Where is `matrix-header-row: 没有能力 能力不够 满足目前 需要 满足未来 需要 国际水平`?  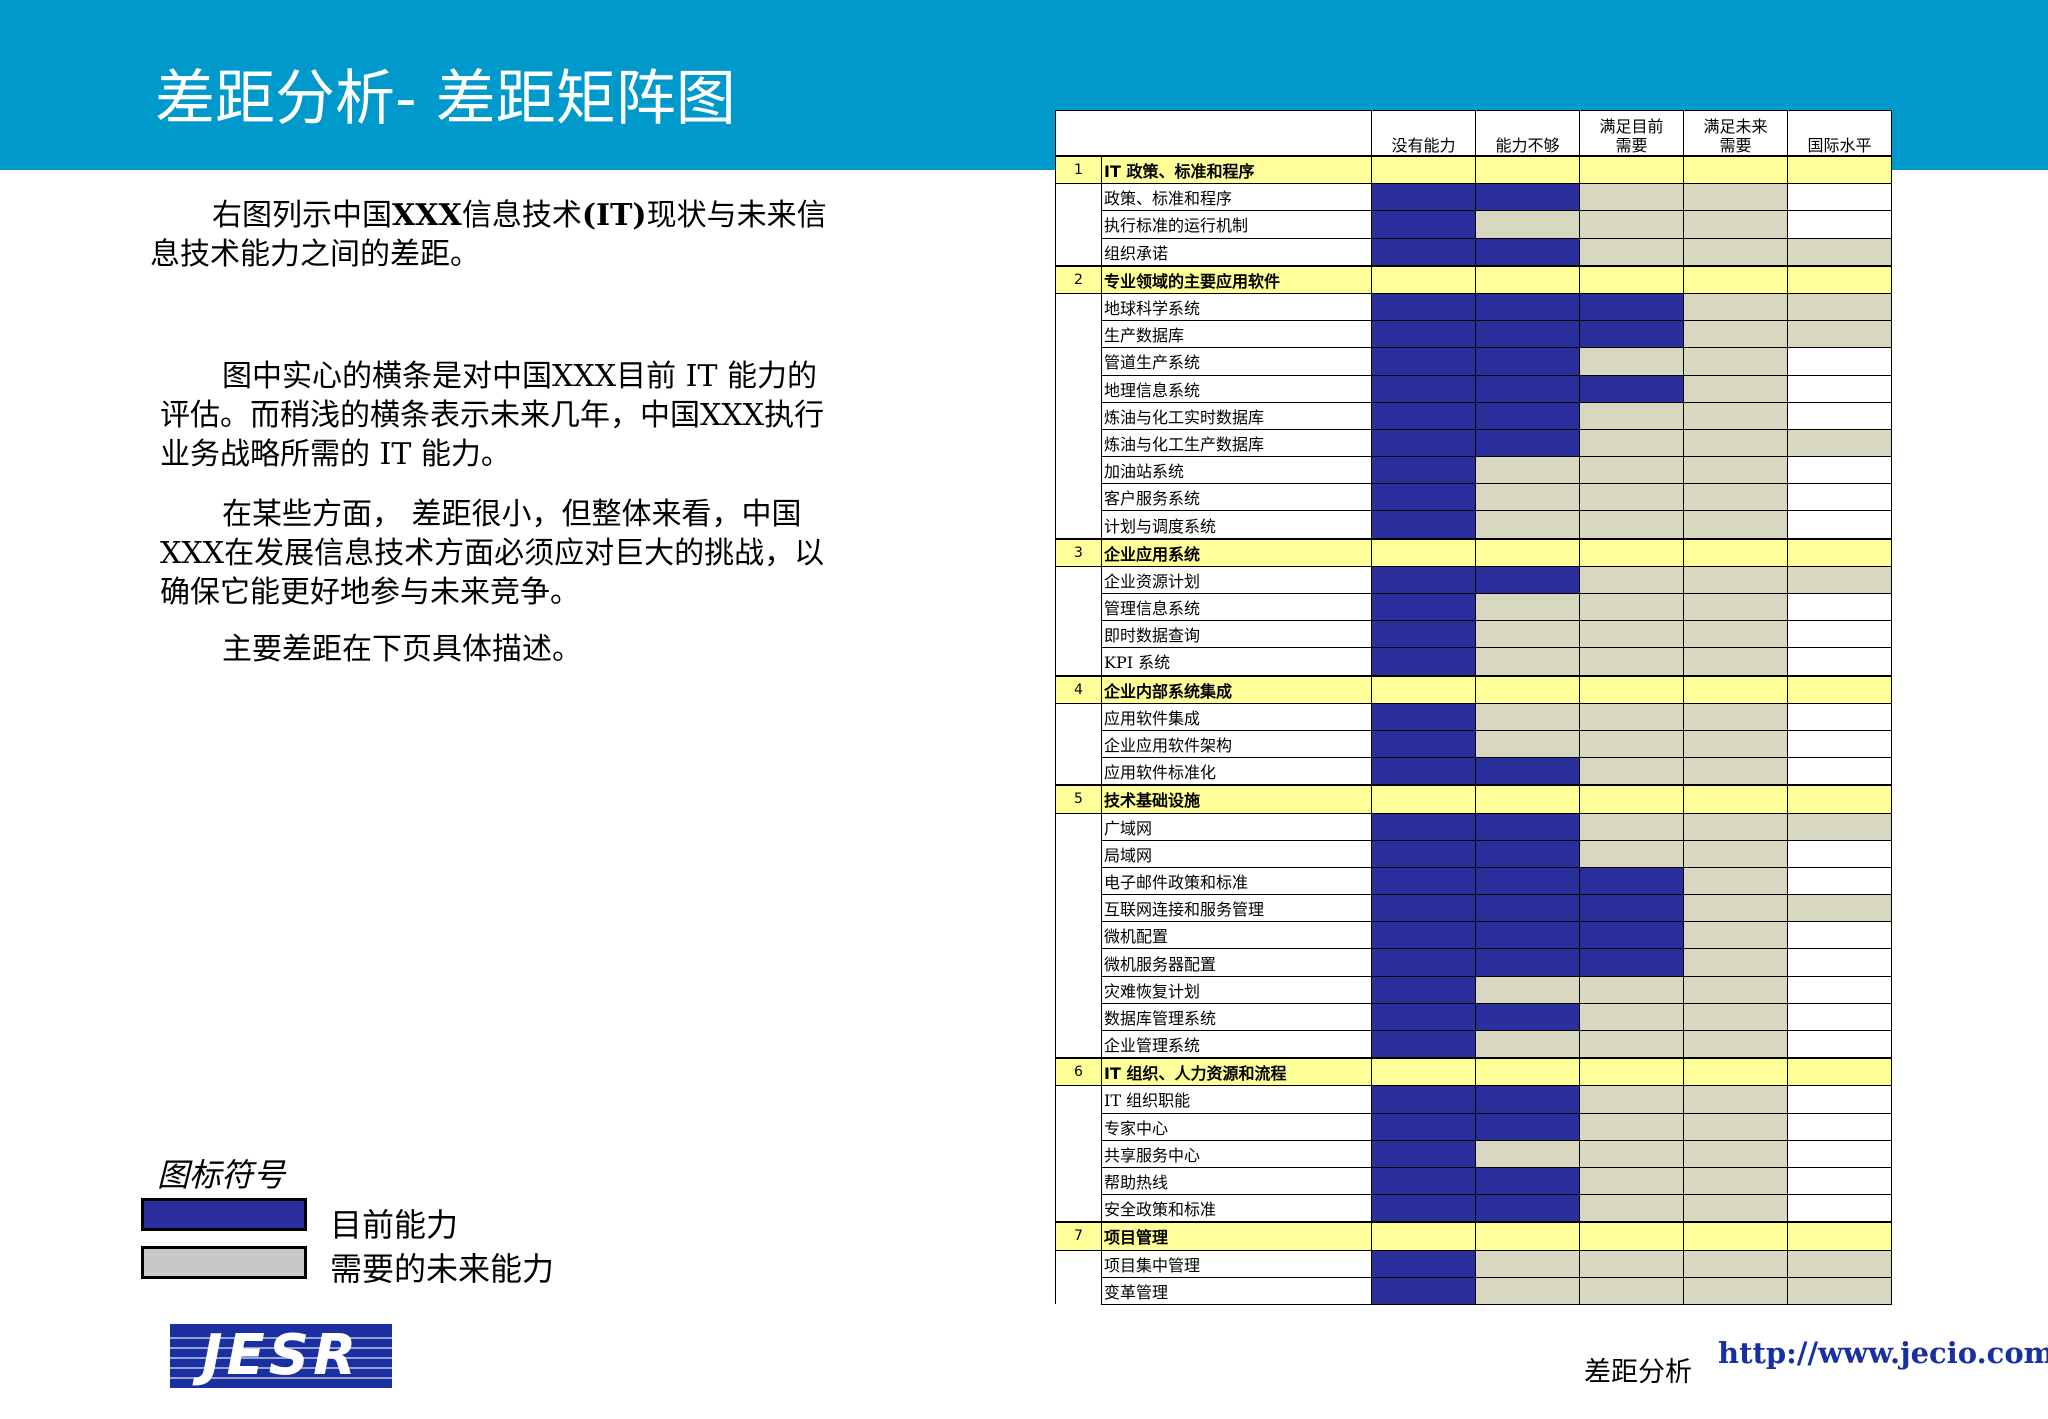
matrix-header-row: 没有能力 能力不够 满足目前 需要 满足未来 需要 国际水平 is located at coordinates (1473, 133).